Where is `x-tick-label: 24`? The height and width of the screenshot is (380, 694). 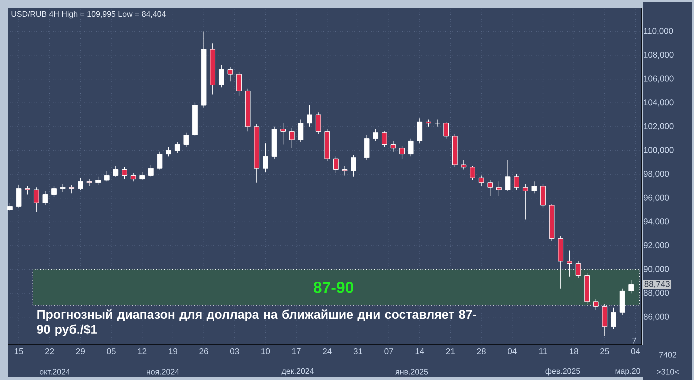
x-tick-label: 24 is located at coordinates (327, 351).